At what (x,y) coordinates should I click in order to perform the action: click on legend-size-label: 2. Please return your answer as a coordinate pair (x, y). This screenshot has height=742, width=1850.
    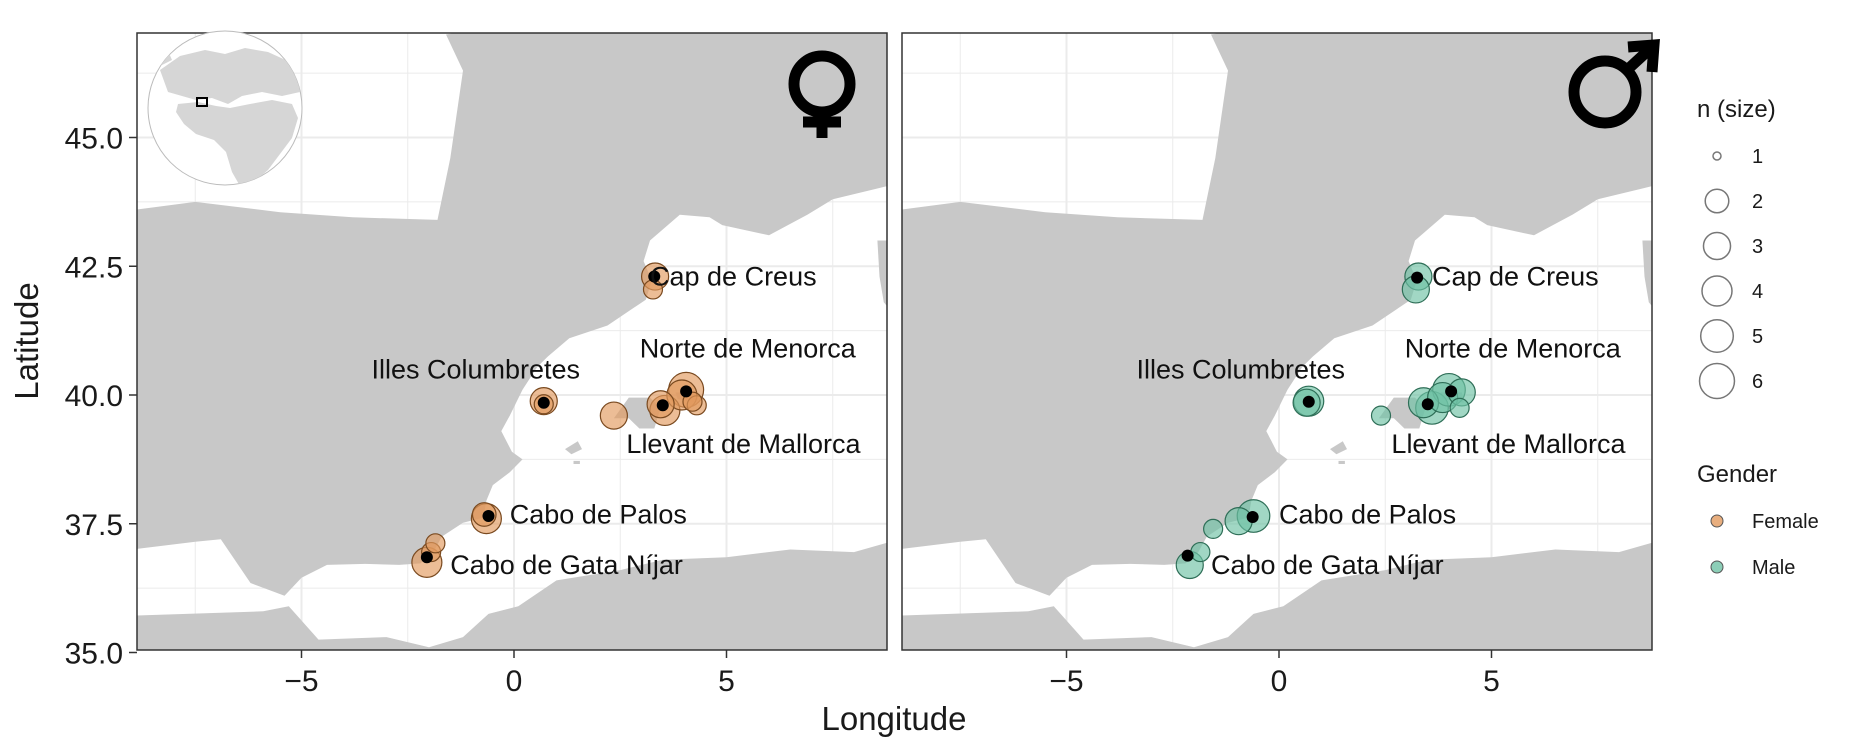
    Looking at the image, I should click on (1757, 202).